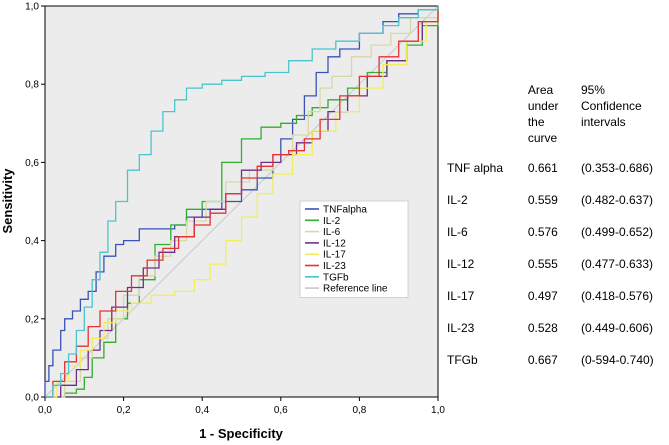 Image resolution: width=669 pixels, height=445 pixels. What do you see at coordinates (457, 232) in the screenshot?
I see `marker-name-cell: IL-6` at bounding box center [457, 232].